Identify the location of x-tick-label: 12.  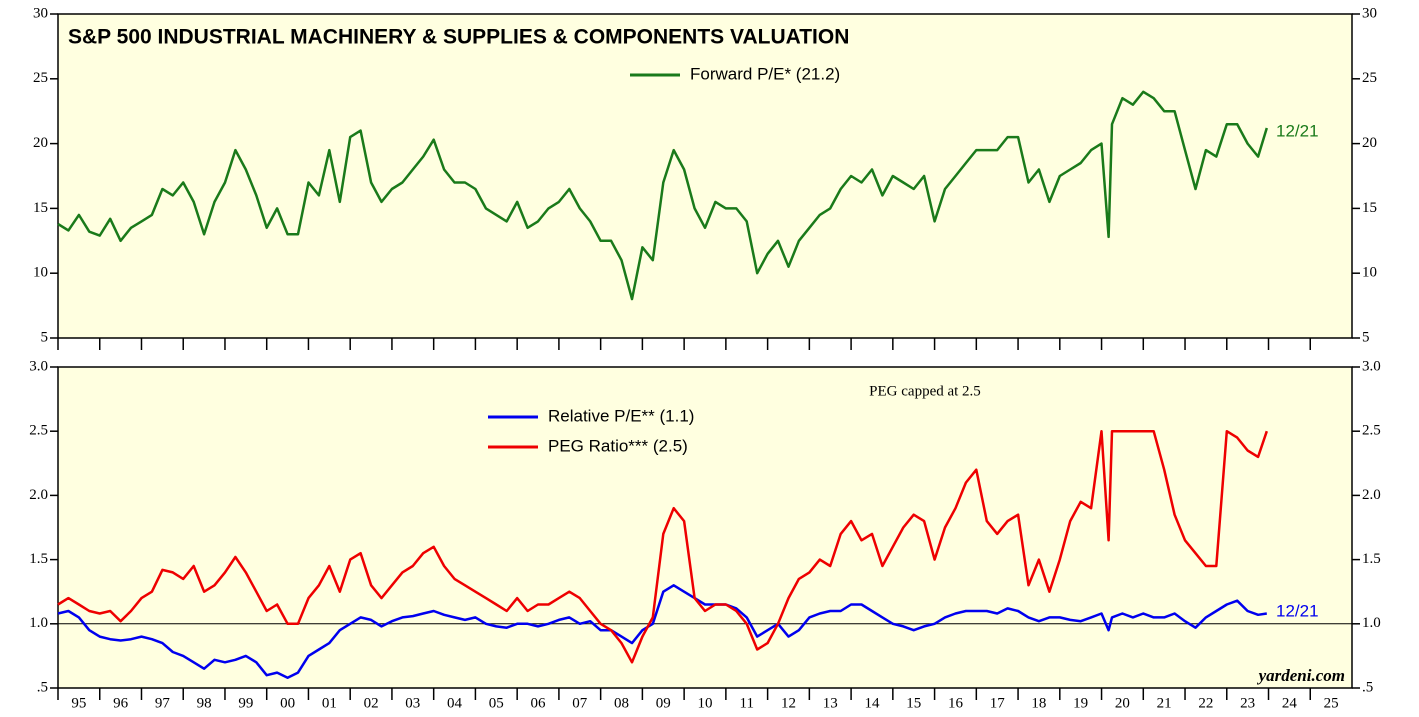
(788, 703).